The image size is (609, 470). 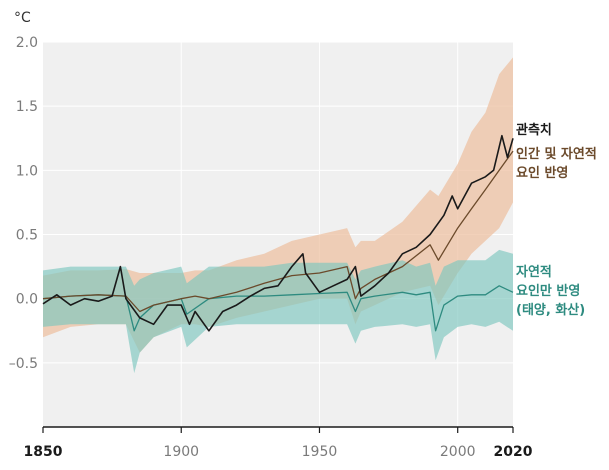 What do you see at coordinates (27, 300) in the screenshot?
I see `y-tick-label: 0.0` at bounding box center [27, 300].